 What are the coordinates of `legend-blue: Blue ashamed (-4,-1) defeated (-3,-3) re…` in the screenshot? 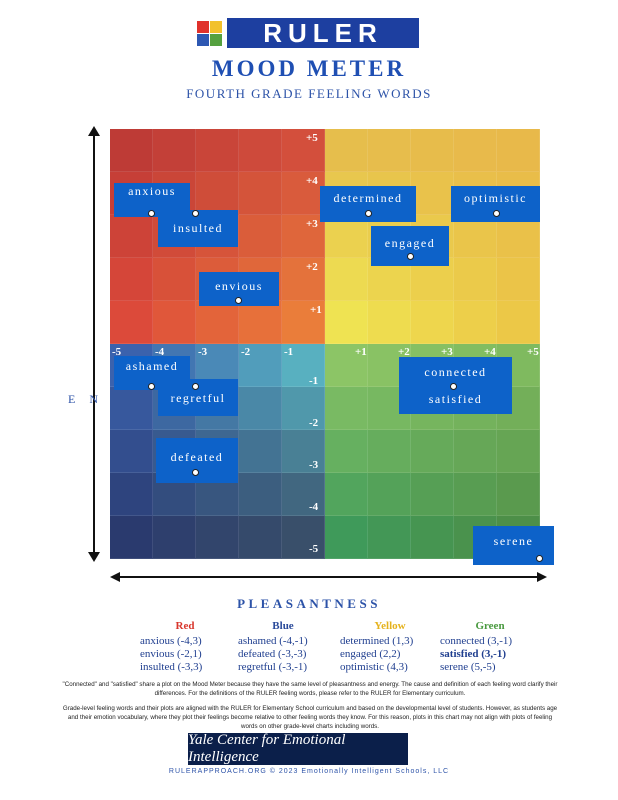 It's located at (283, 647).